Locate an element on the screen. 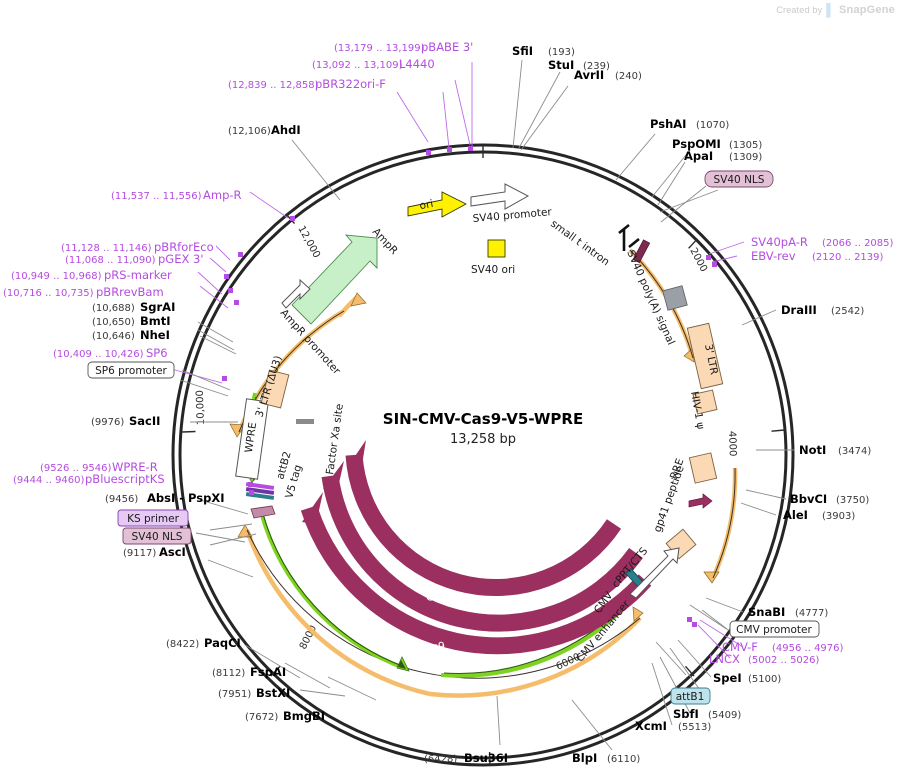 Image resolution: width=903 pixels, height=775 pixels. wpre-feature: WPRE is located at coordinates (252, 439).